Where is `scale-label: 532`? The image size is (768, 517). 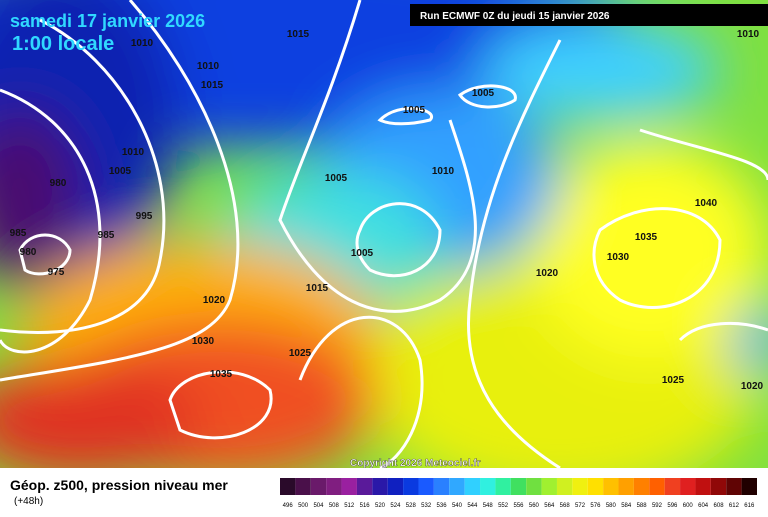 scale-label: 532 is located at coordinates (426, 506).